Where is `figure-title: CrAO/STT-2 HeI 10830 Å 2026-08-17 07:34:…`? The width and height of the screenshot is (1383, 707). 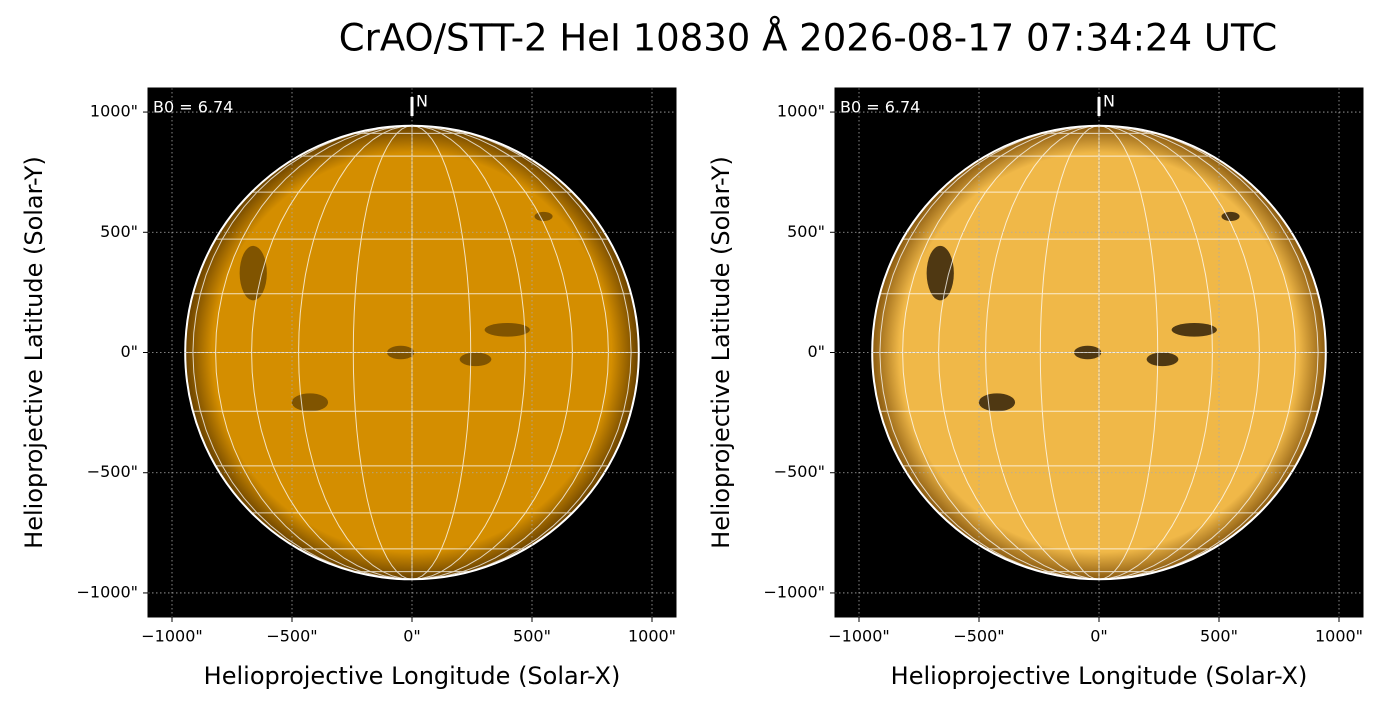
figure-title: CrAO/STT-2 HeI 10830 Å 2026-08-17 07:34:… is located at coordinates (808, 38).